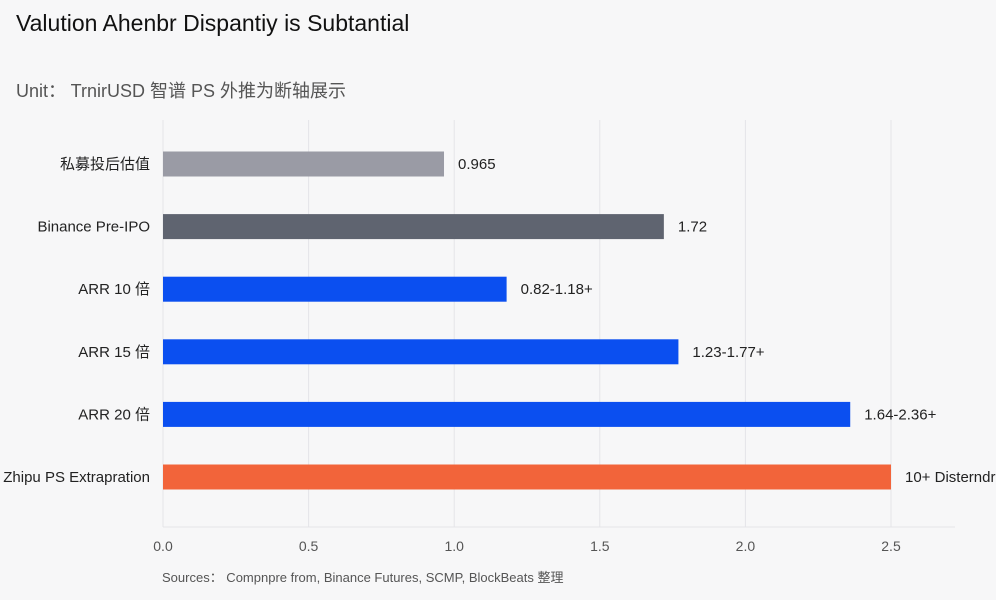  Describe the element at coordinates (114, 352) in the screenshot. I see `category-label: ARR 15 倍` at that location.